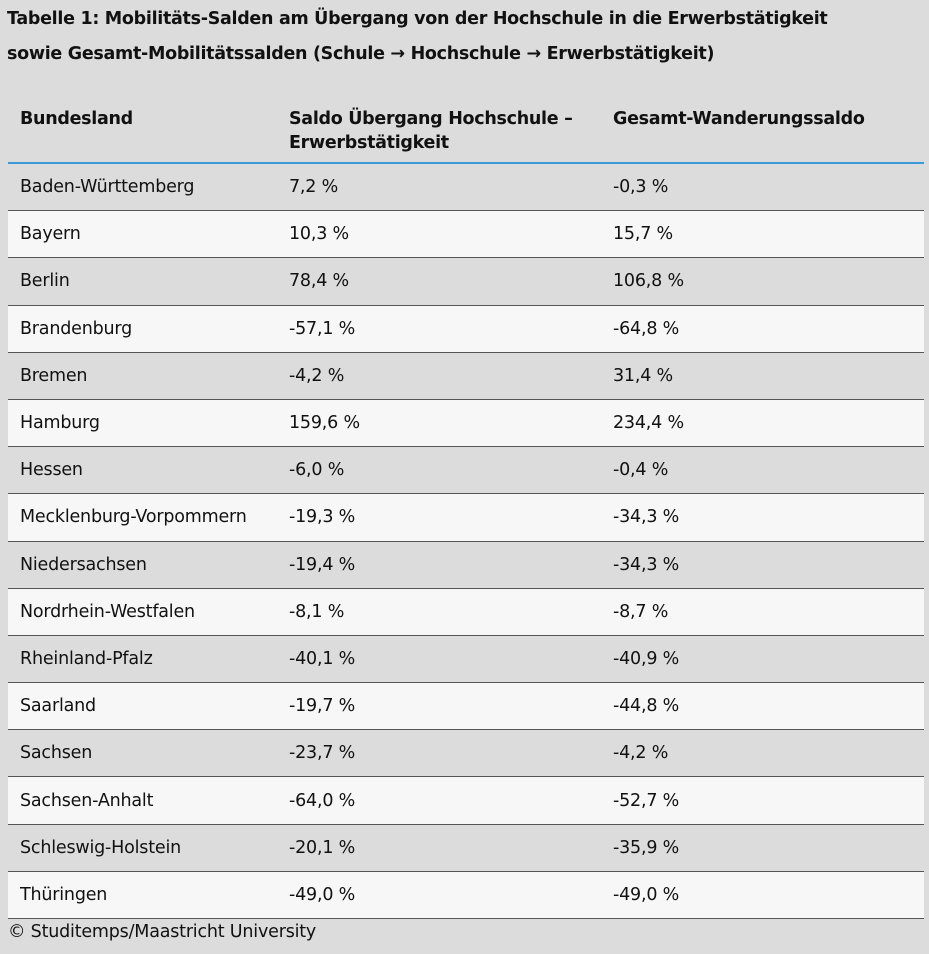 This screenshot has width=929, height=954. What do you see at coordinates (319, 281) in the screenshot?
I see `cell-saldo-uebergang: 78,4 %` at bounding box center [319, 281].